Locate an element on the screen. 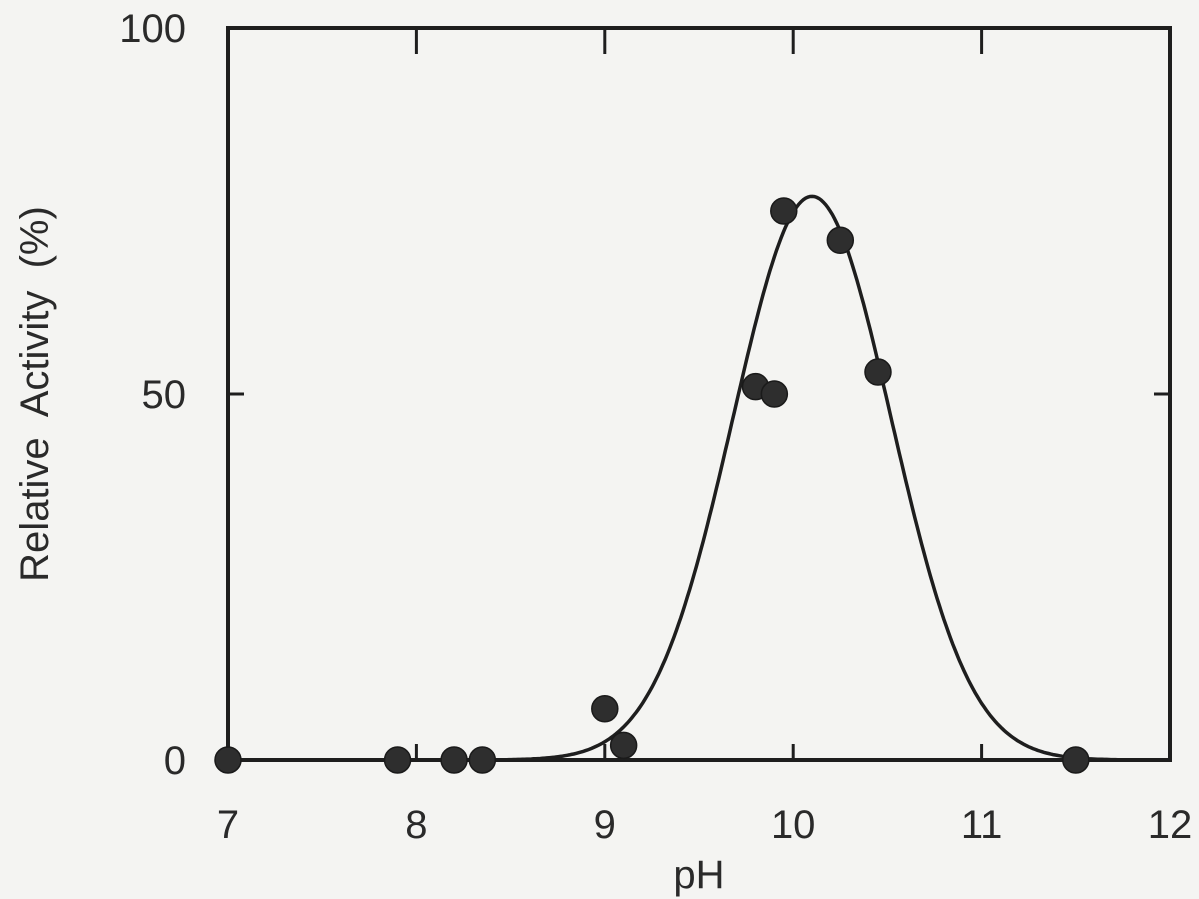 This screenshot has width=1199, height=899. x-tick-label-4: 11 is located at coordinates (982, 825).